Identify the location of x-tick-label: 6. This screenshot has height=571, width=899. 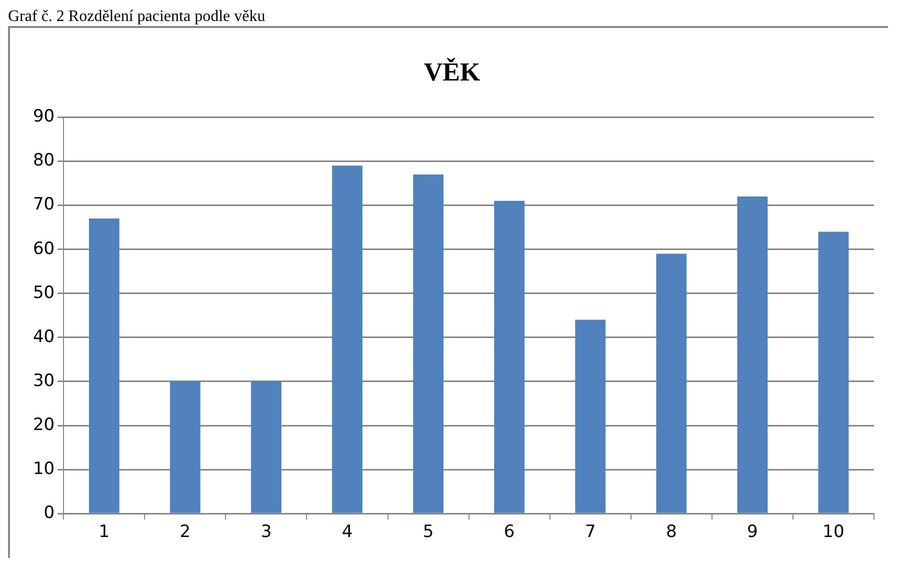
(509, 532).